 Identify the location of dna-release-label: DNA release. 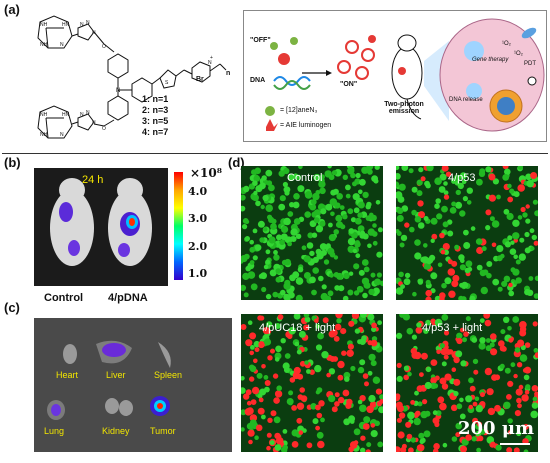
(466, 100).